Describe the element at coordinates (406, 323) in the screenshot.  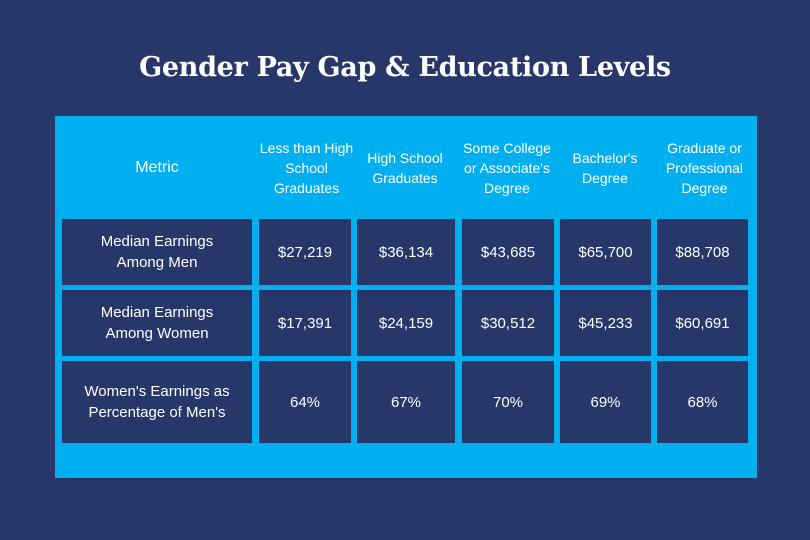
I see `table-cell: $24,159` at that location.